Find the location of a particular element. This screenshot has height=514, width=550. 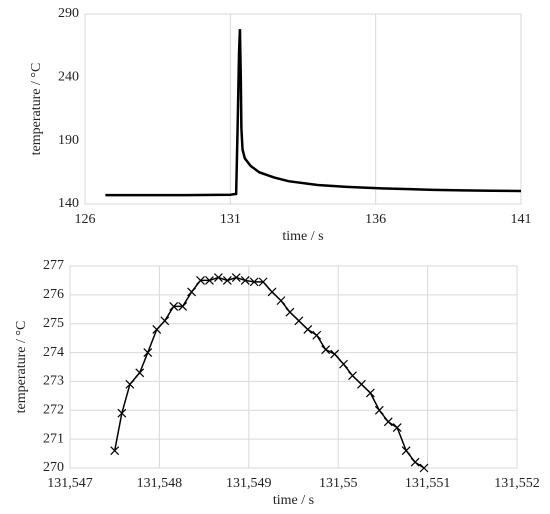

y-tick-label: 190 is located at coordinates (68, 140).